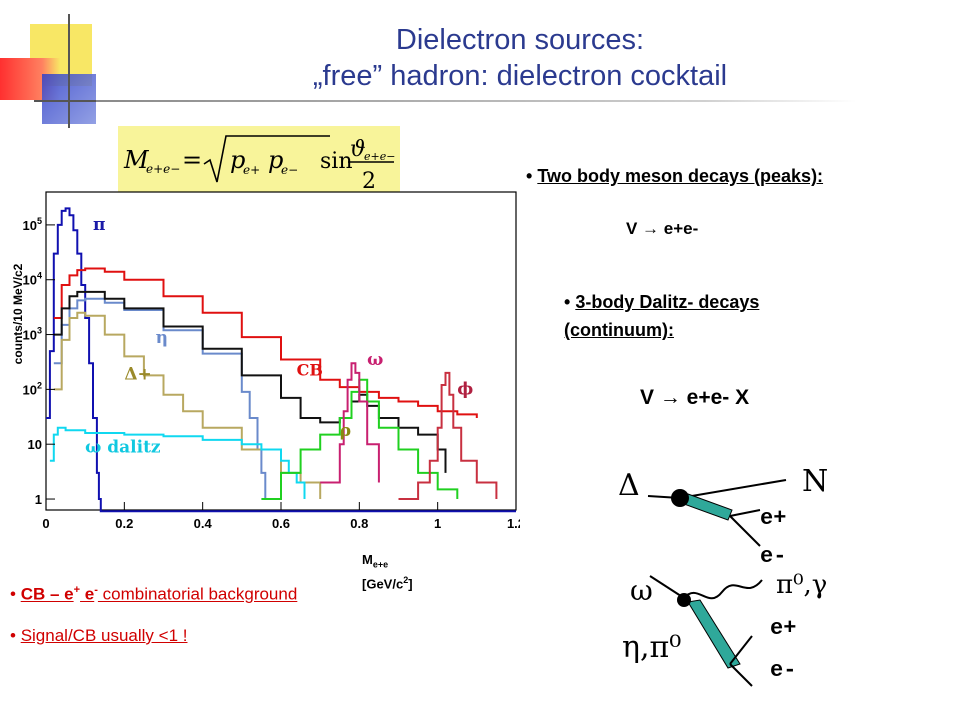 This screenshot has height=720, width=960. What do you see at coordinates (379, 156) in the screenshot?
I see `formula-num-sub: e+e−` at bounding box center [379, 156].